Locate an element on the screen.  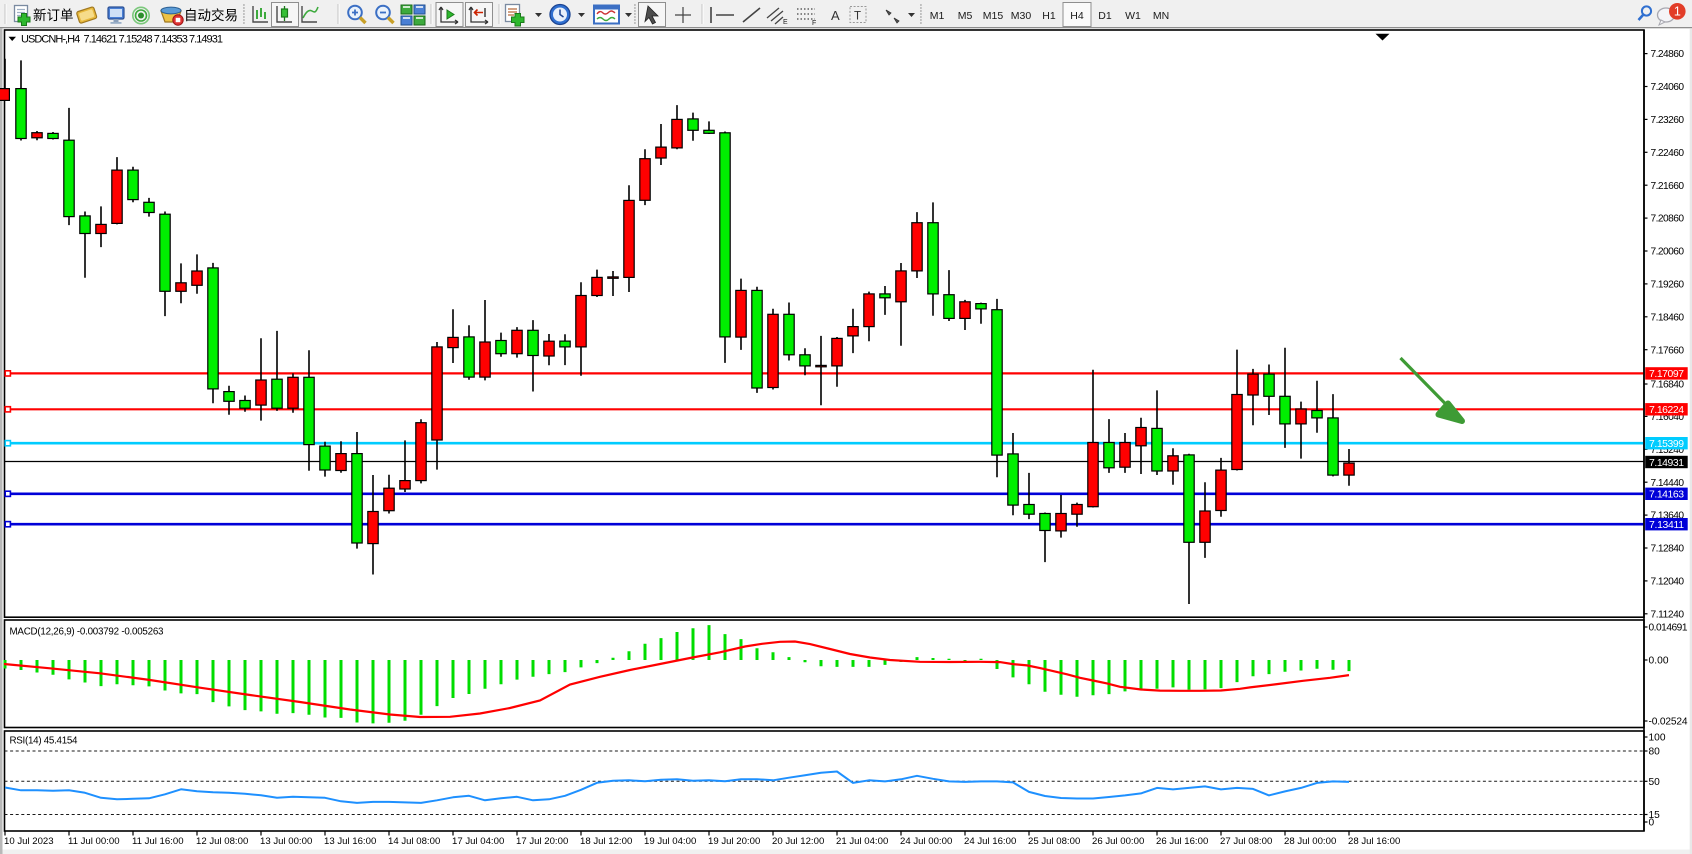
svg-text: F is located at coordinates (814, 23).